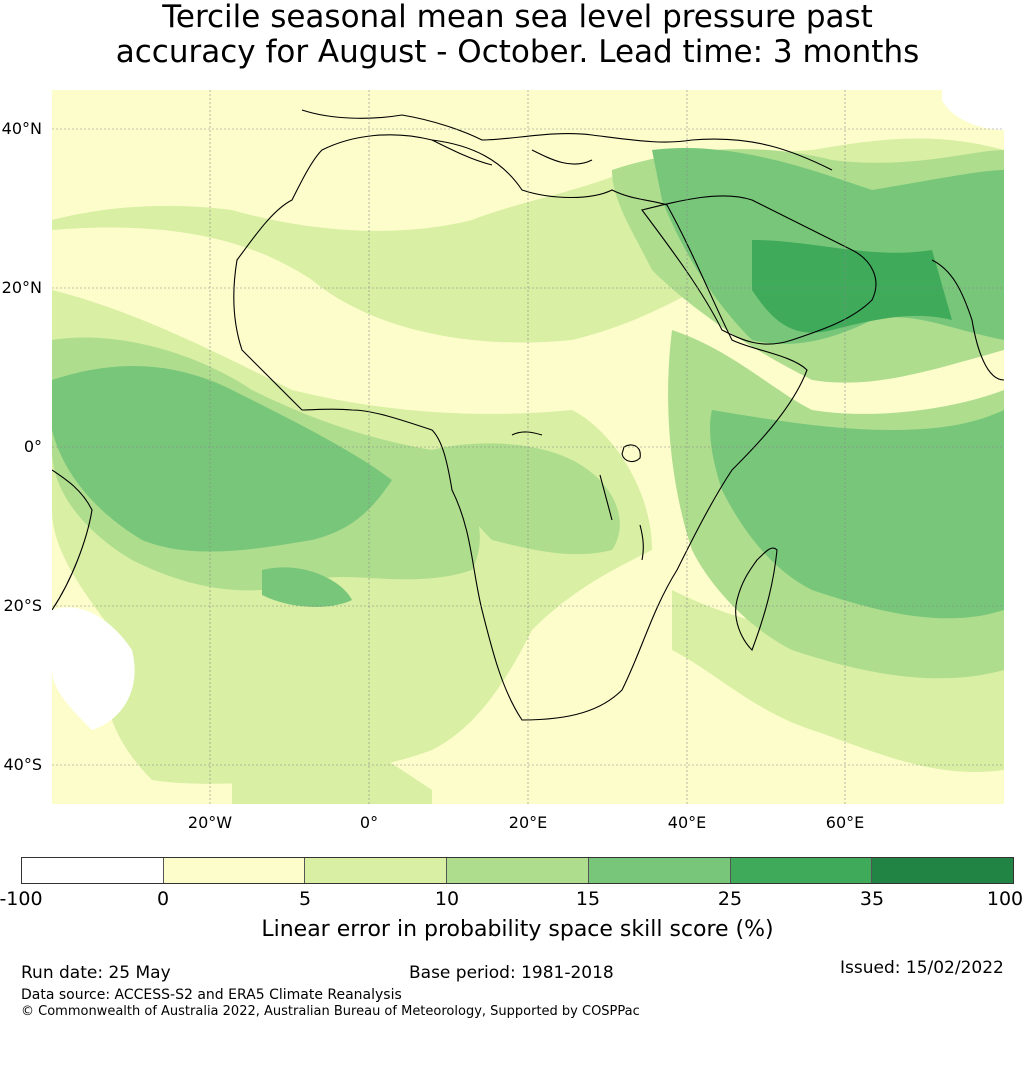  Describe the element at coordinates (22, 605) in the screenshot. I see `lat-label-20s: 20°S` at that location.